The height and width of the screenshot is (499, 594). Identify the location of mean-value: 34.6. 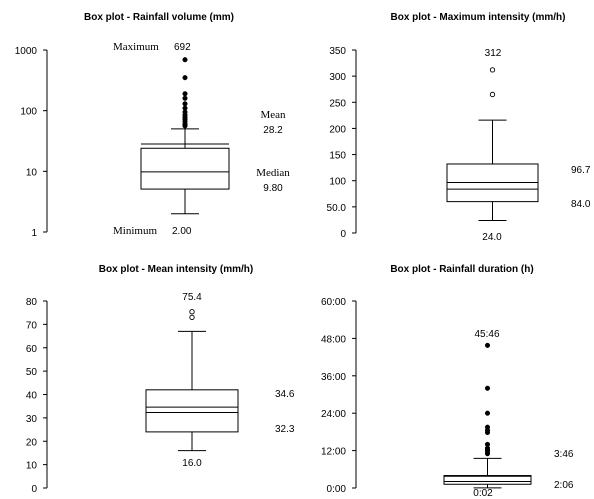
(285, 394).